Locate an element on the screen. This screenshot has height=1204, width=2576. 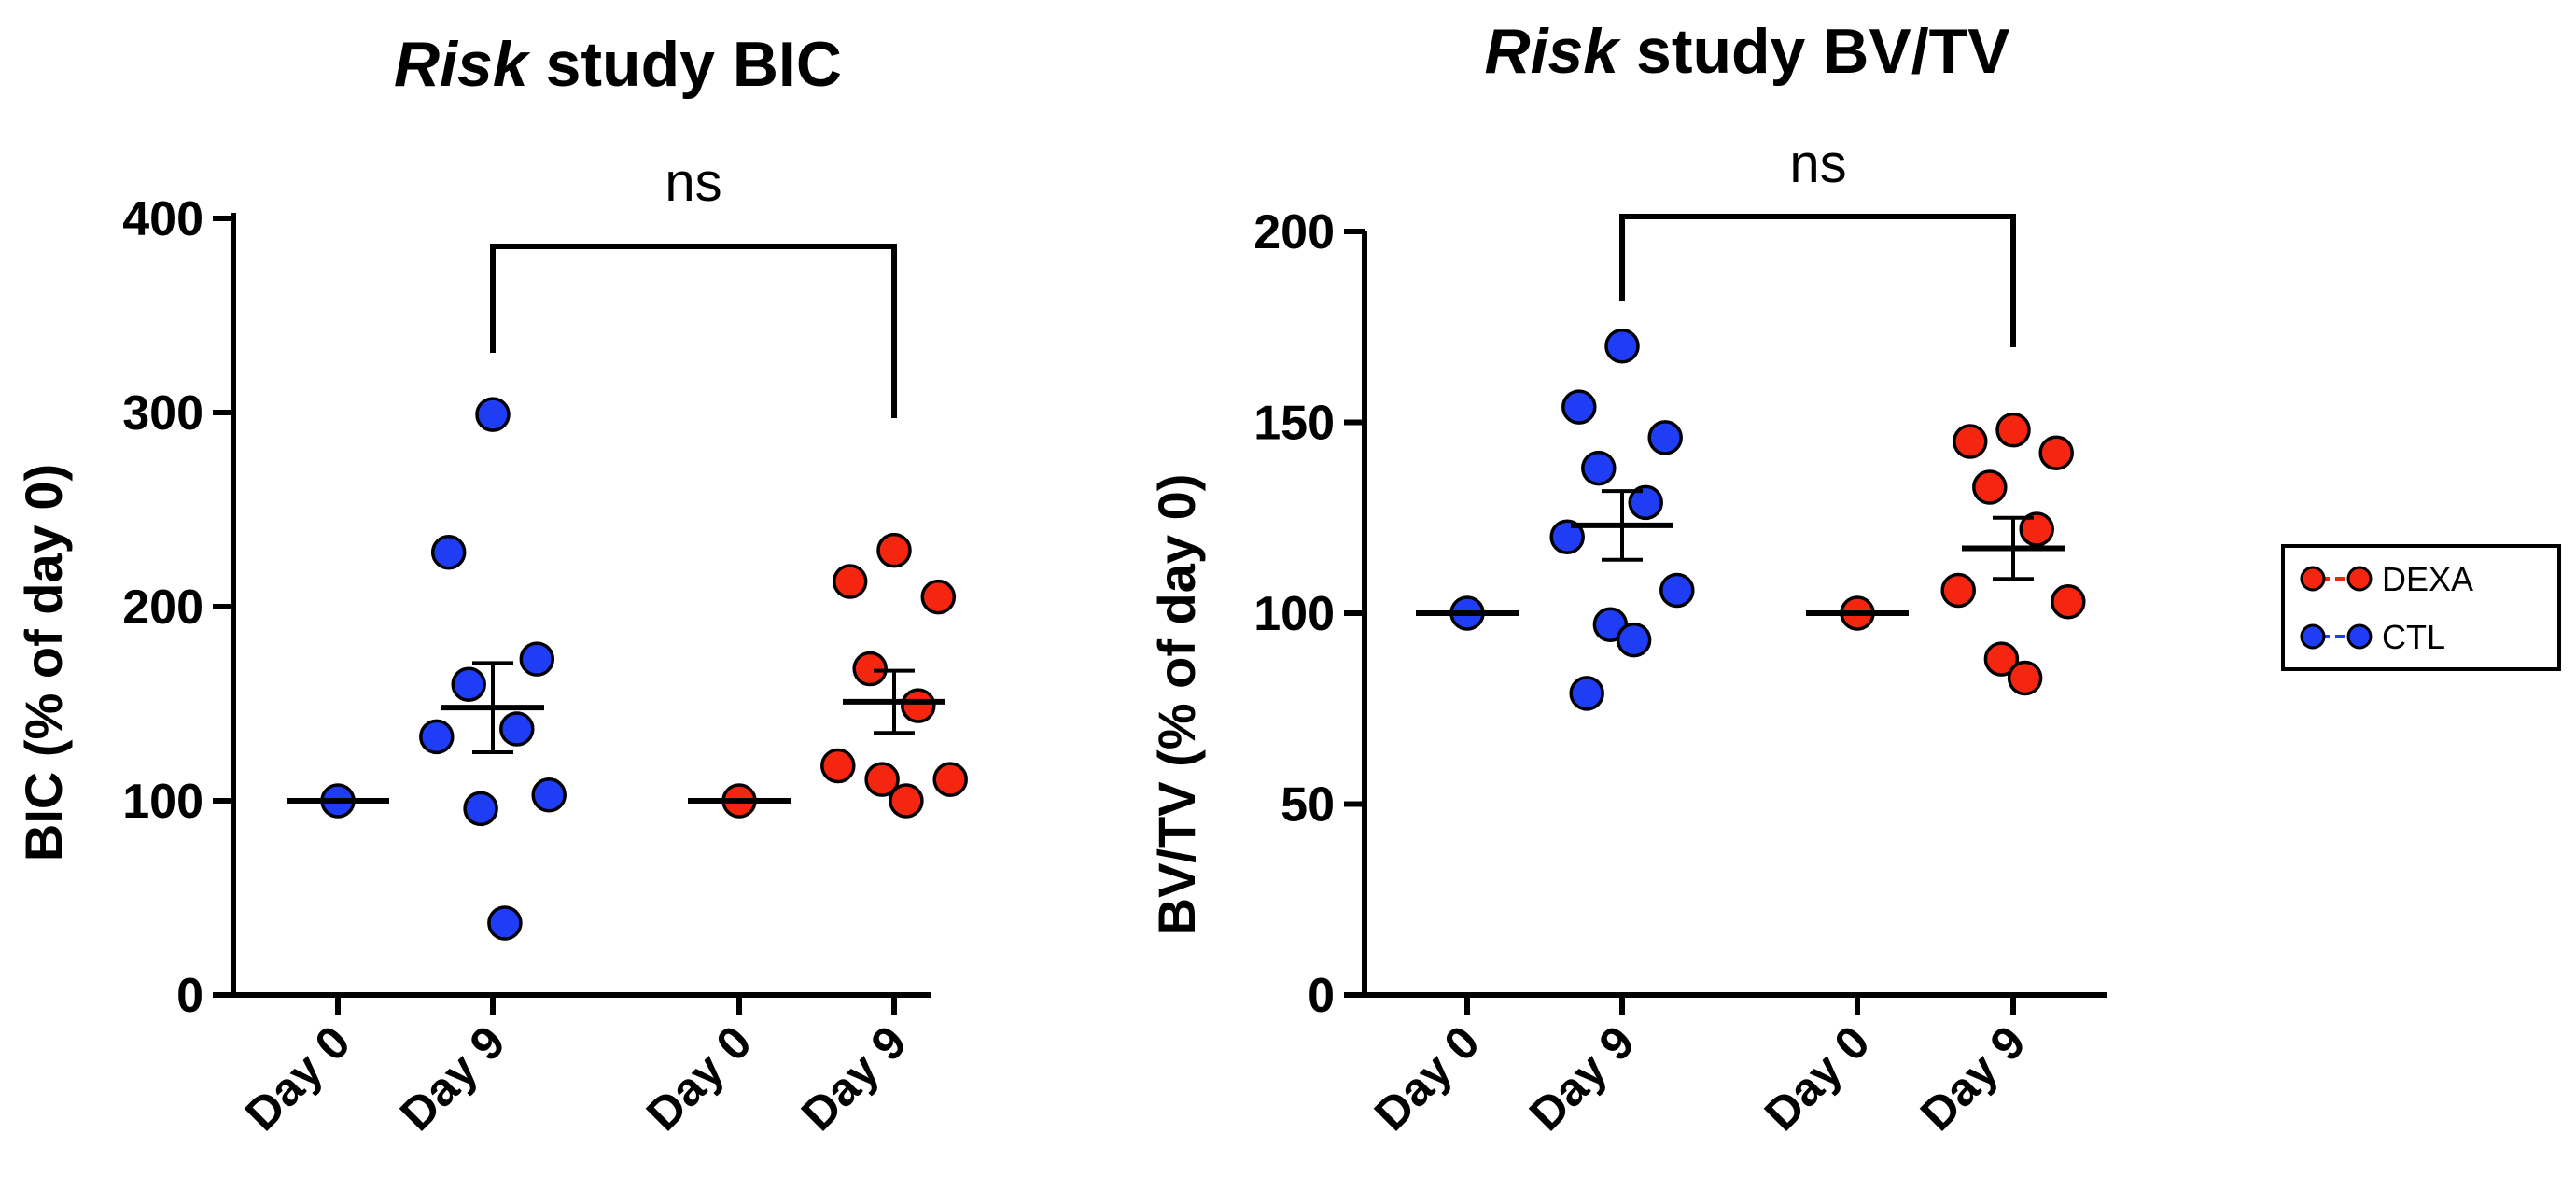
bvtv-y-tick-label: 50 is located at coordinates (1308, 805).